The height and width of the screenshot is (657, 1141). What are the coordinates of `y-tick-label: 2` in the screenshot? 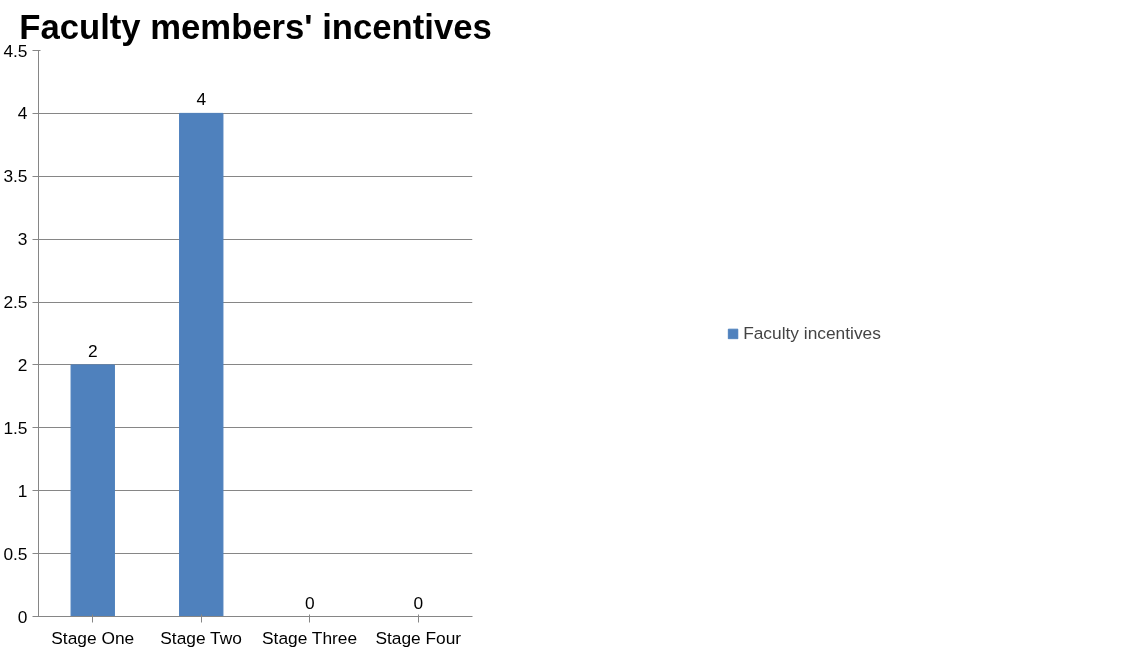 It's located at (22, 364).